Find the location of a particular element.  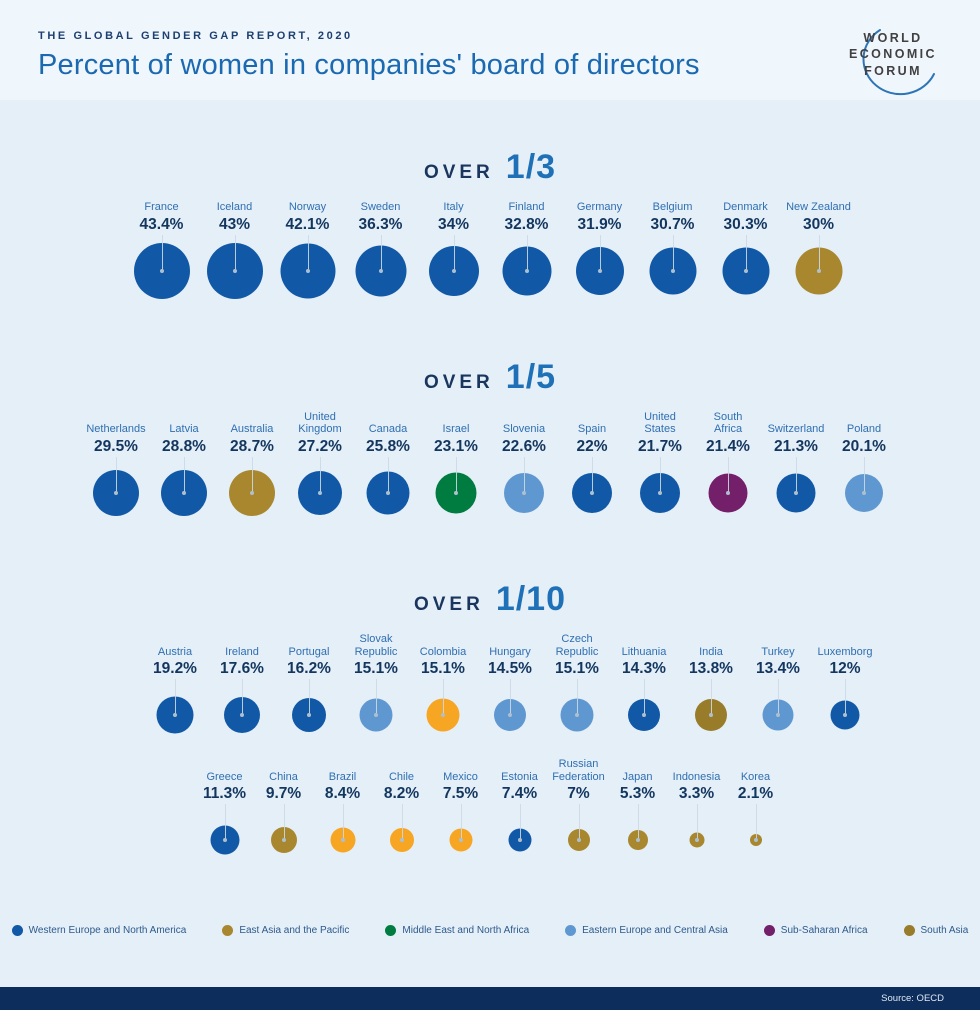

country-bubble: Italy 34% is located at coordinates (453, 252).